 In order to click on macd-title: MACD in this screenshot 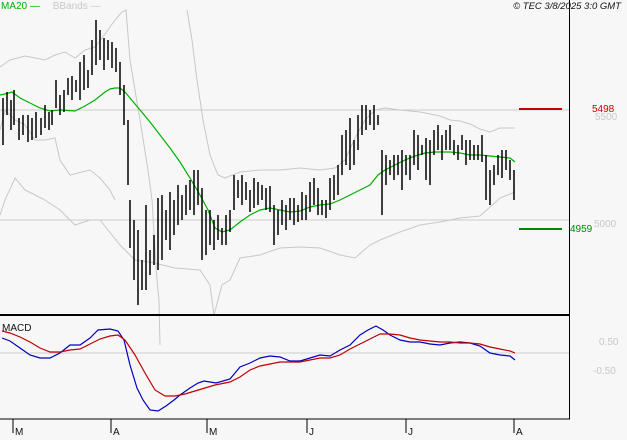, I will do `click(17, 328)`.